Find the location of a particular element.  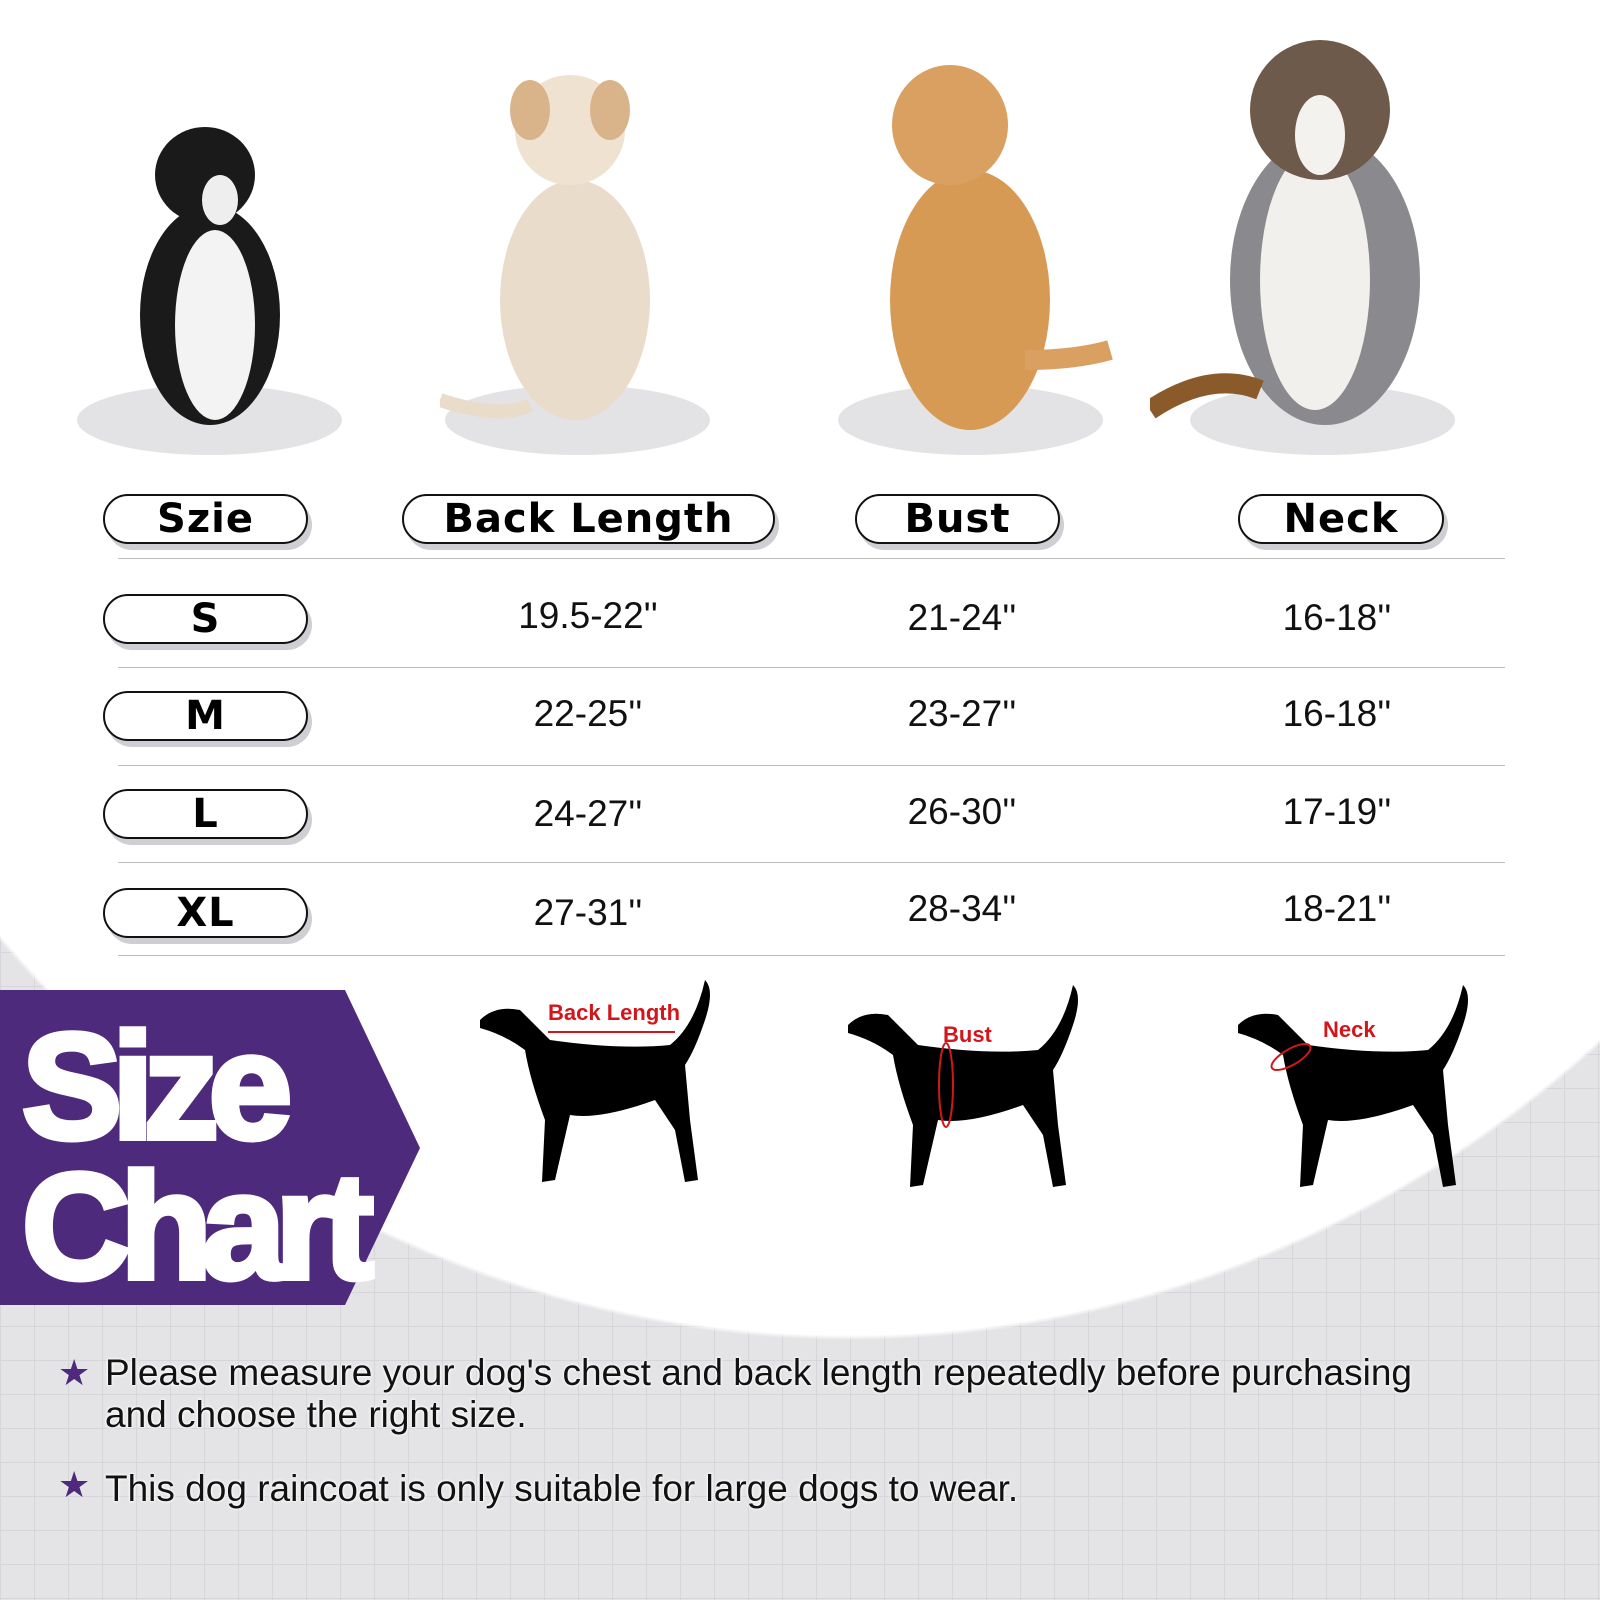

neck-diagram: Neck is located at coordinates (1353, 1086).